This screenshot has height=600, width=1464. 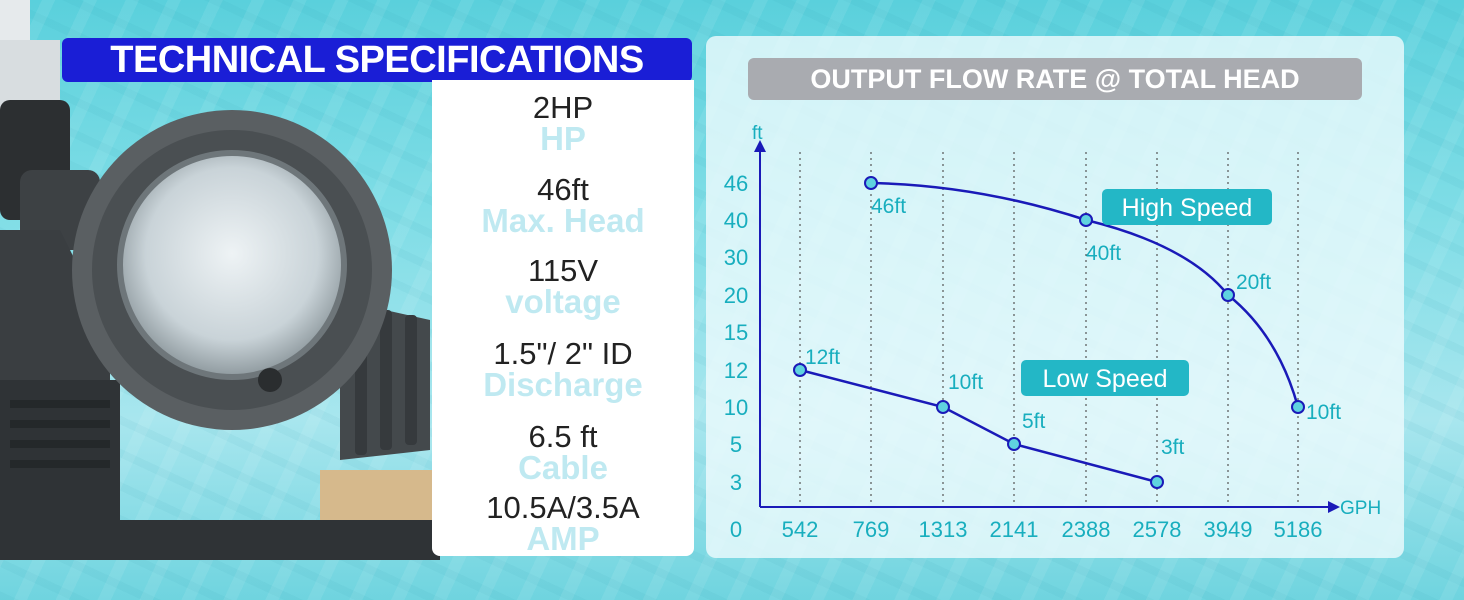 I want to click on spec-row: Discharge 1.5"/ 2" ID, so click(x=563, y=372).